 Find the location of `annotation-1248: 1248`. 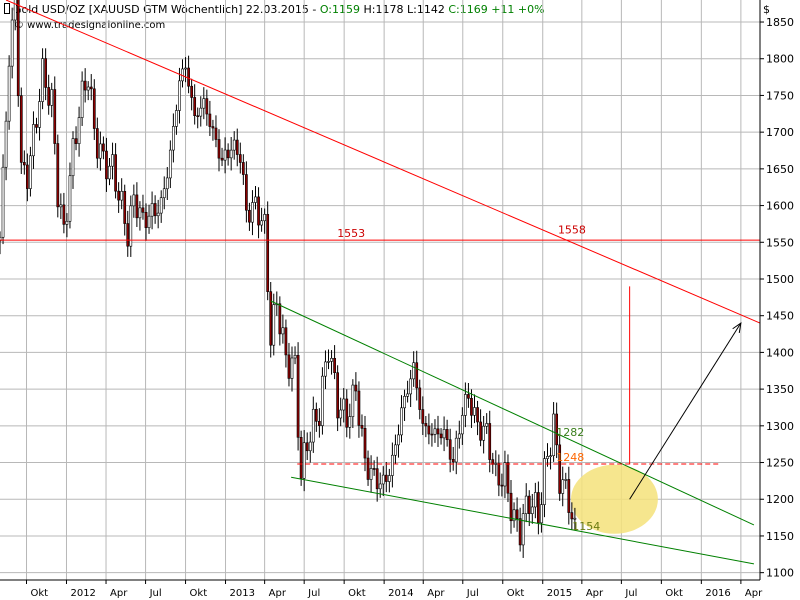

annotation-1248: 1248 is located at coordinates (570, 457).